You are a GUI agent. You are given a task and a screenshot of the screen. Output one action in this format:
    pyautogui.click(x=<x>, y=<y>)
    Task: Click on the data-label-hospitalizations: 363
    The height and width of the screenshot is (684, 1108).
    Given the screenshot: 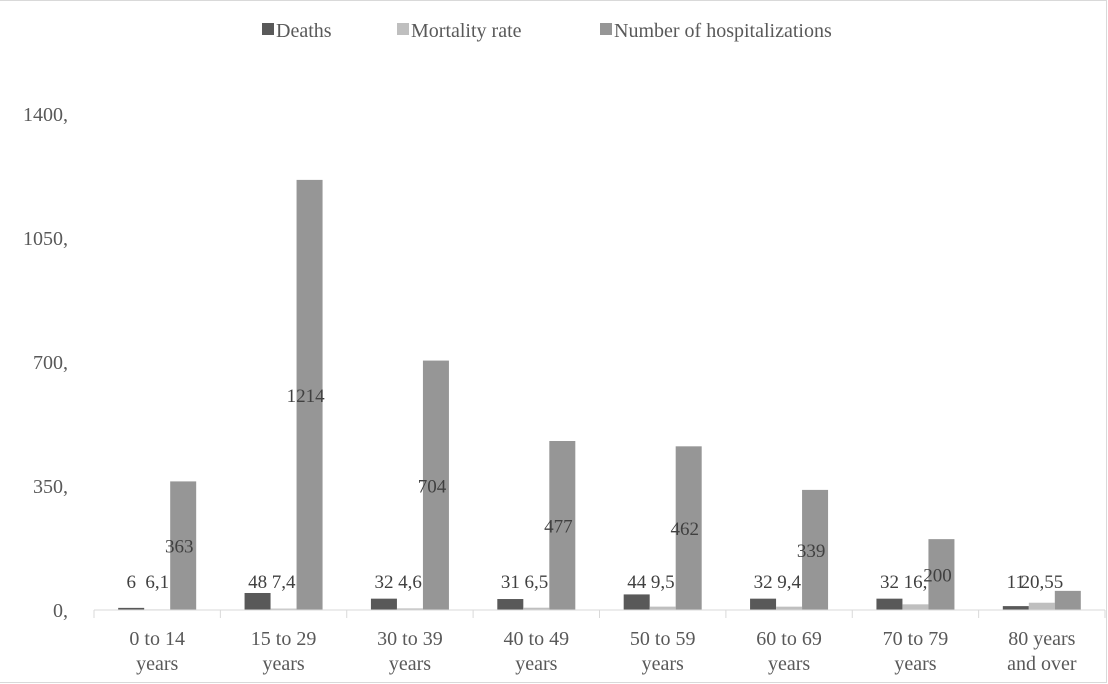 What is the action you would take?
    pyautogui.click(x=179, y=547)
    